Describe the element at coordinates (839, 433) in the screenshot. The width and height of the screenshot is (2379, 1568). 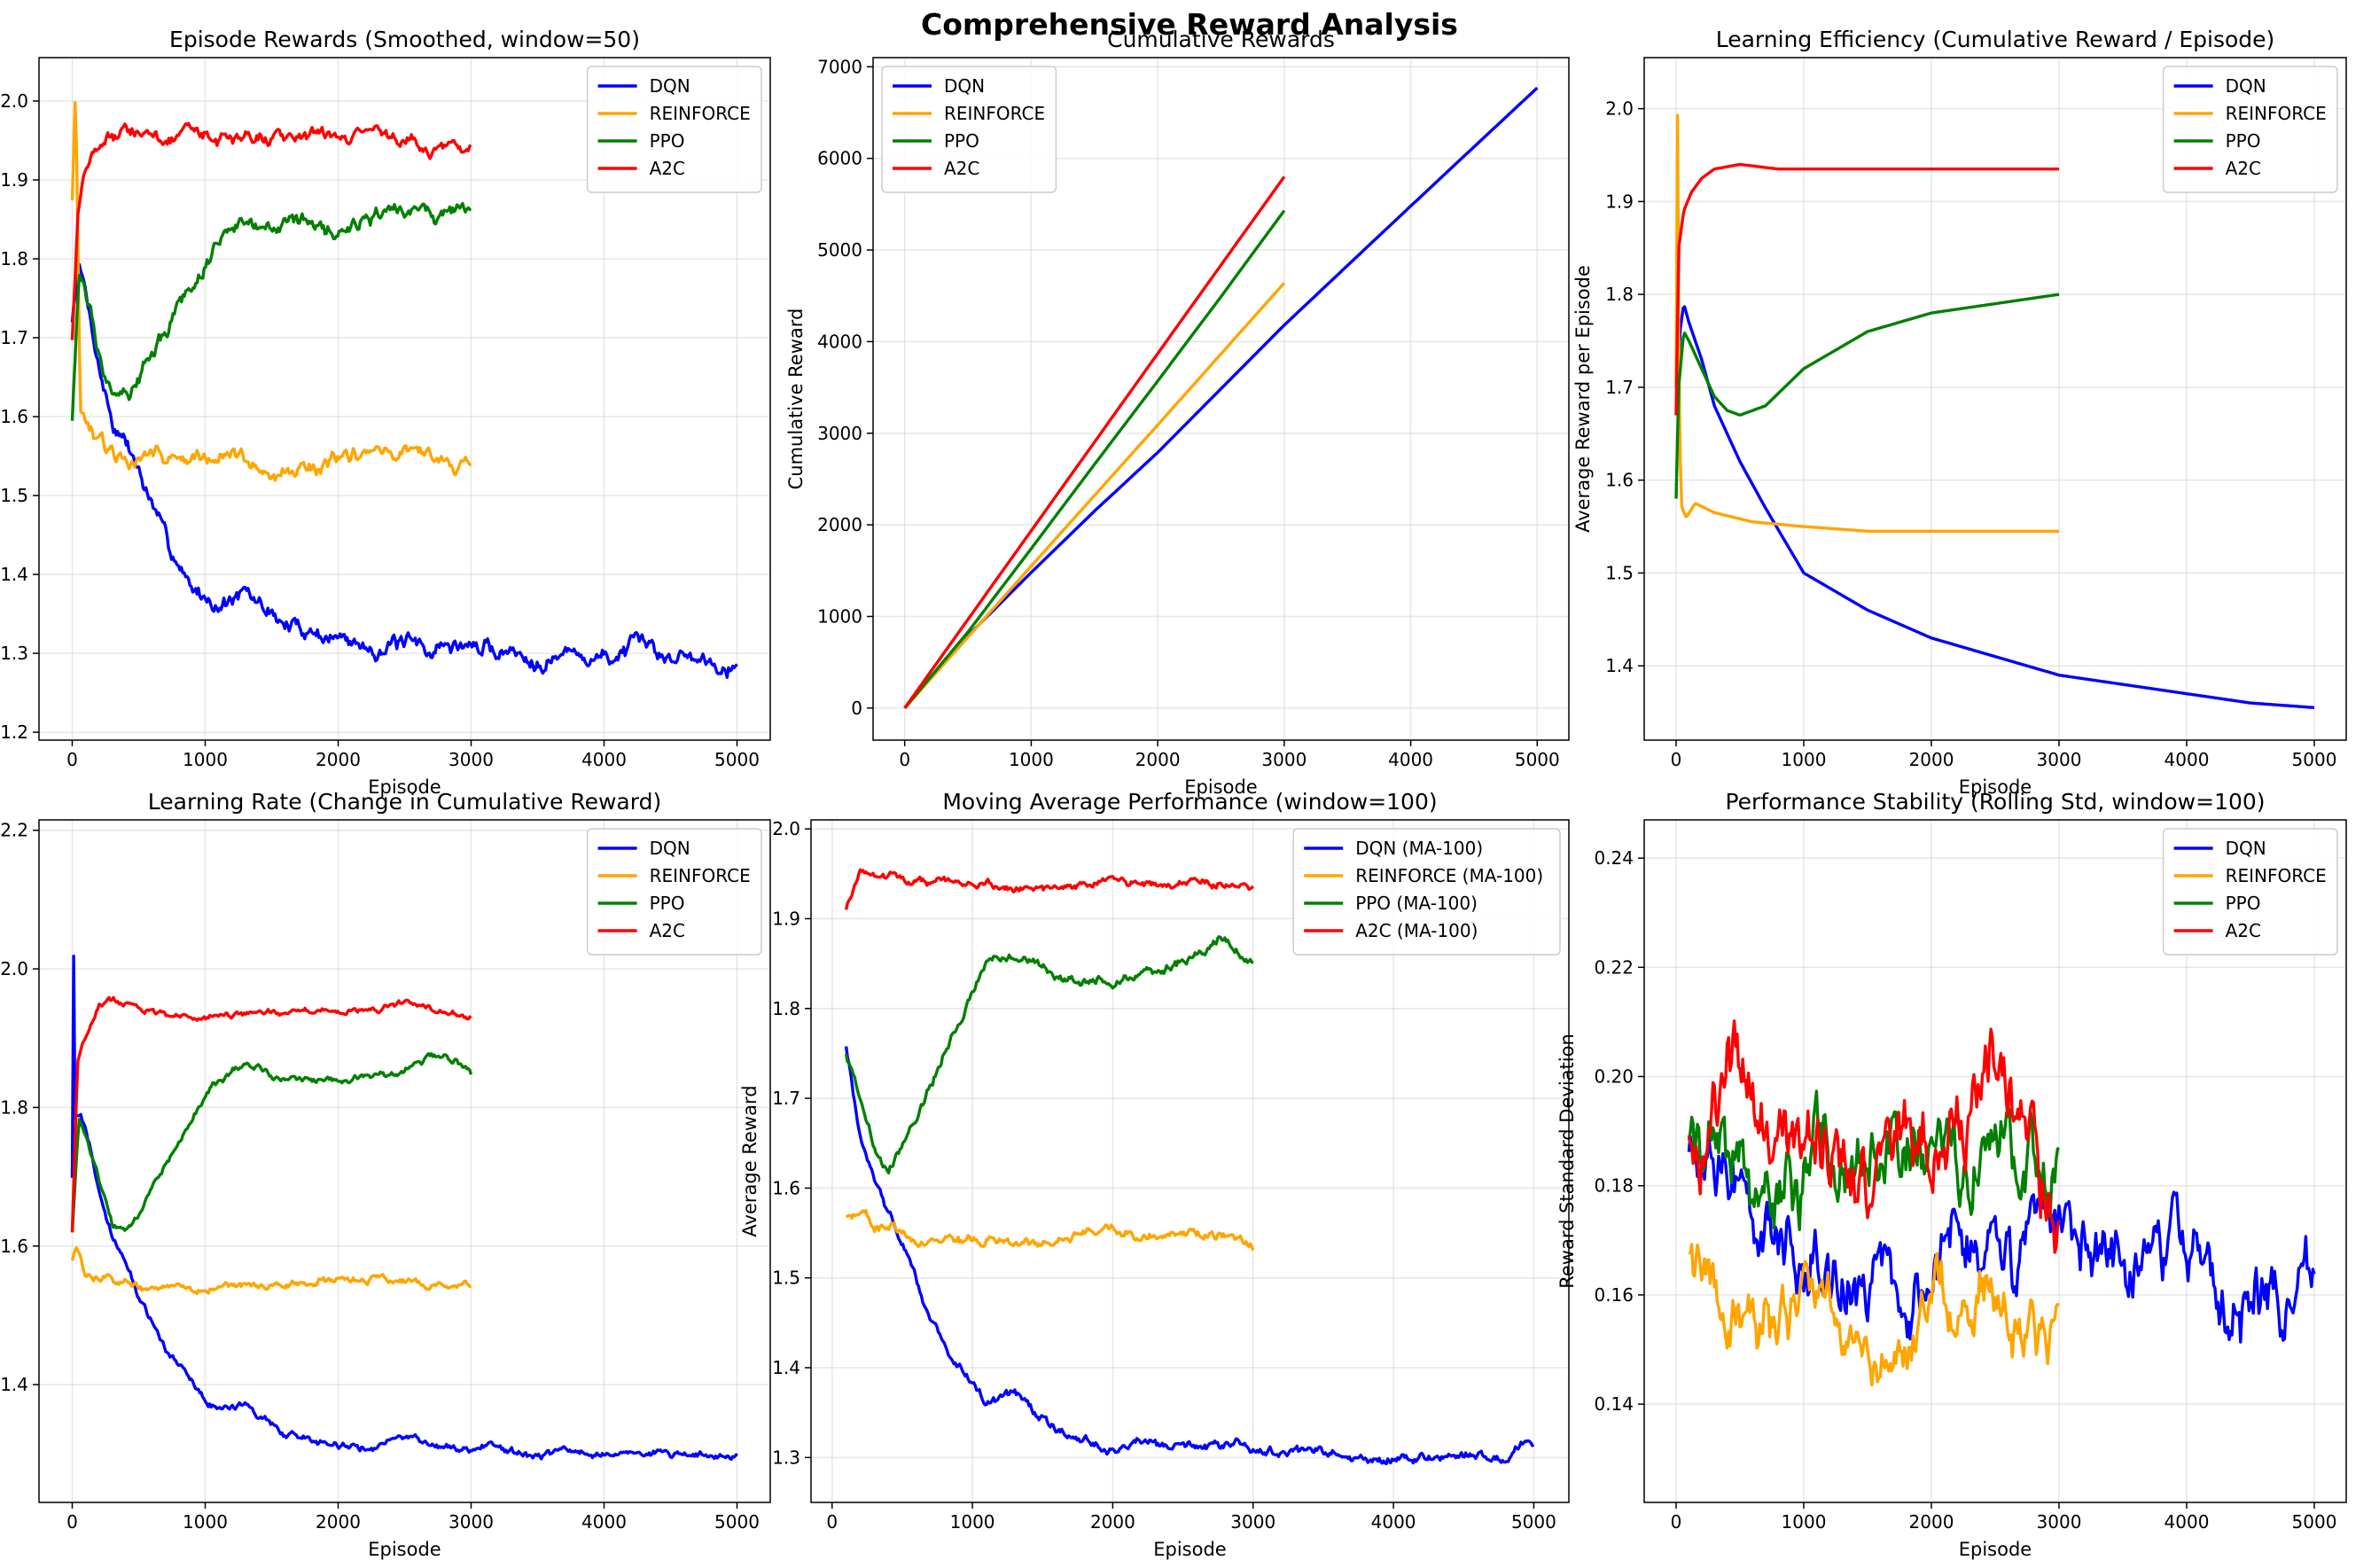
I see `y-tick-label: 3000` at that location.